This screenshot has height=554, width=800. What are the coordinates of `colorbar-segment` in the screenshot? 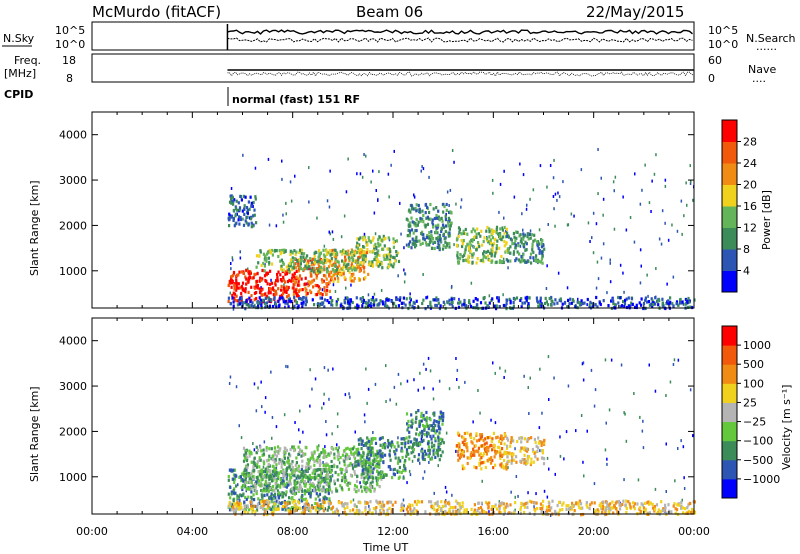 It's located at (729, 336).